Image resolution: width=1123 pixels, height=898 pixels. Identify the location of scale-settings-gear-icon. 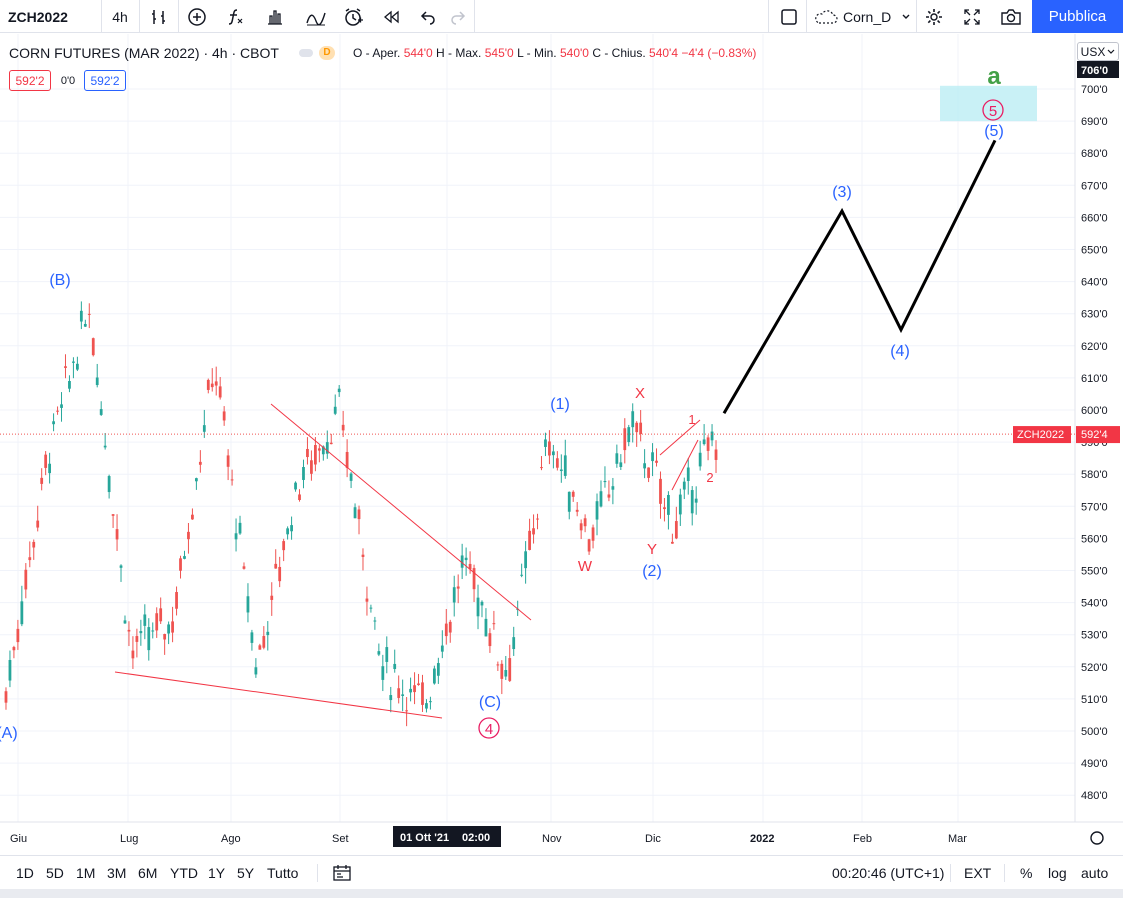
(1097, 838).